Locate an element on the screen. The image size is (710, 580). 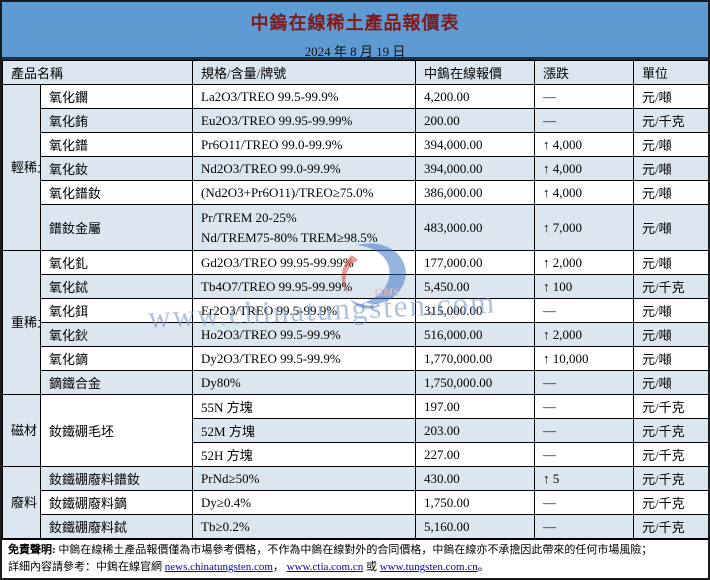
spec-cell: 55N 方塊 is located at coordinates (304, 406).